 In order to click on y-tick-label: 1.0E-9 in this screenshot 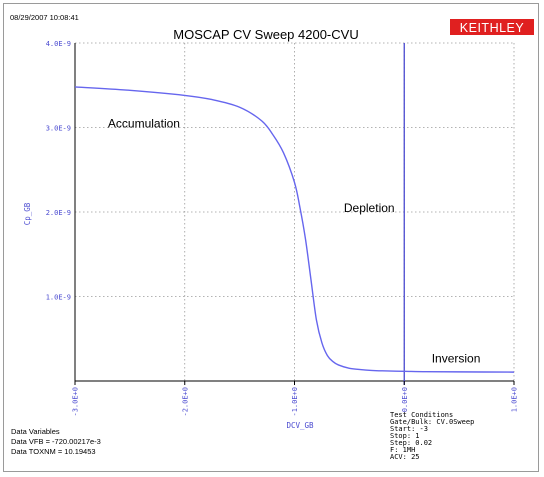, I will do `click(58, 298)`.